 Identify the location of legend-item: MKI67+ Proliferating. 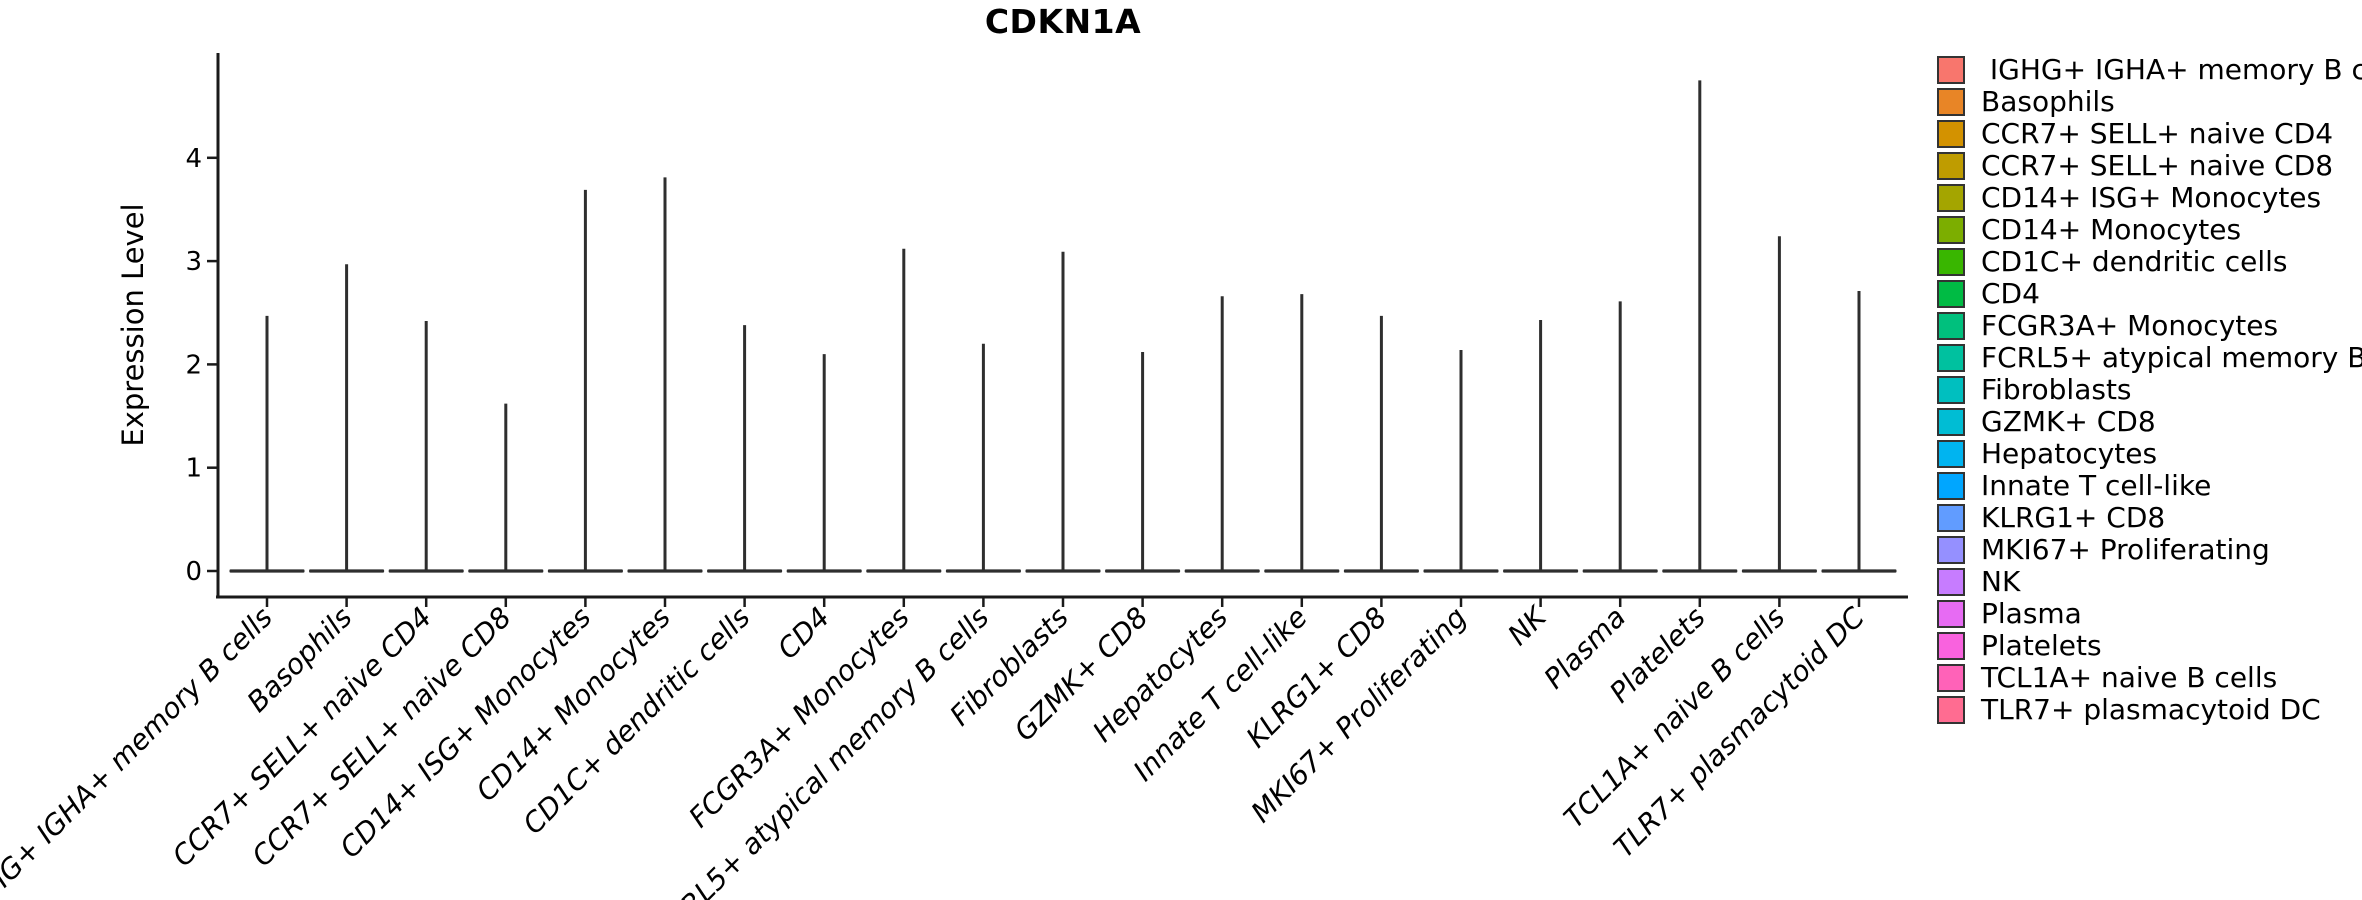
(2149, 550).